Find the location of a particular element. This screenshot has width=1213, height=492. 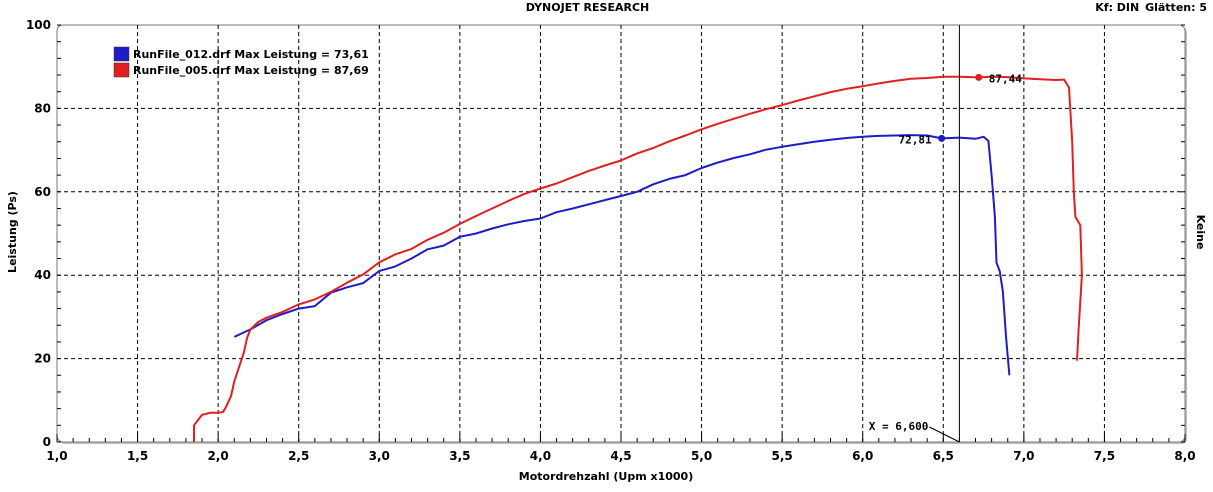

y-tick-label: 100 is located at coordinates (38, 25).